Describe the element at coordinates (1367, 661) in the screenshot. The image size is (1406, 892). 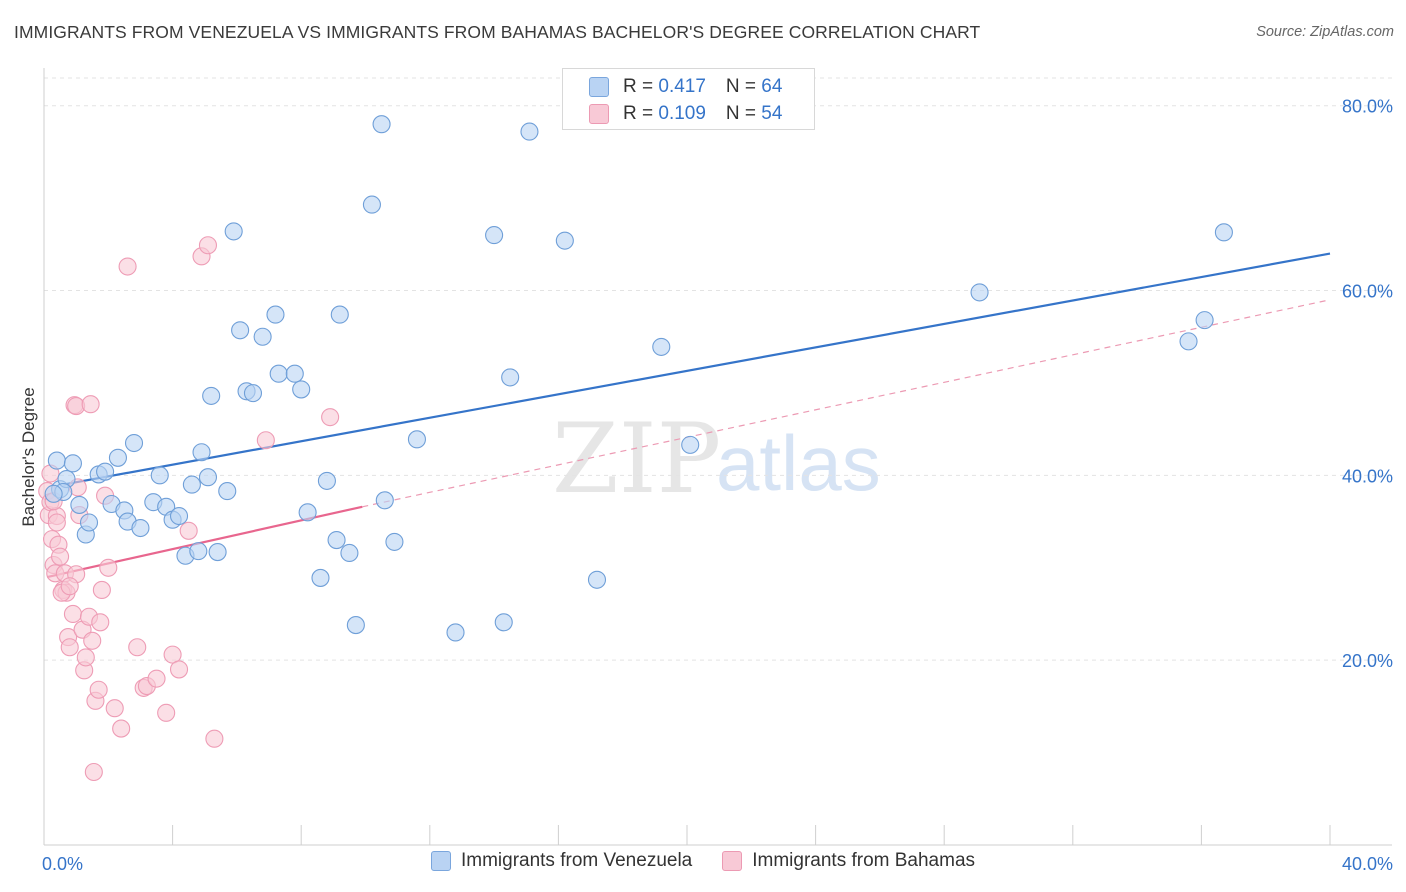
I see `y-tick-label: 20.0%` at that location.